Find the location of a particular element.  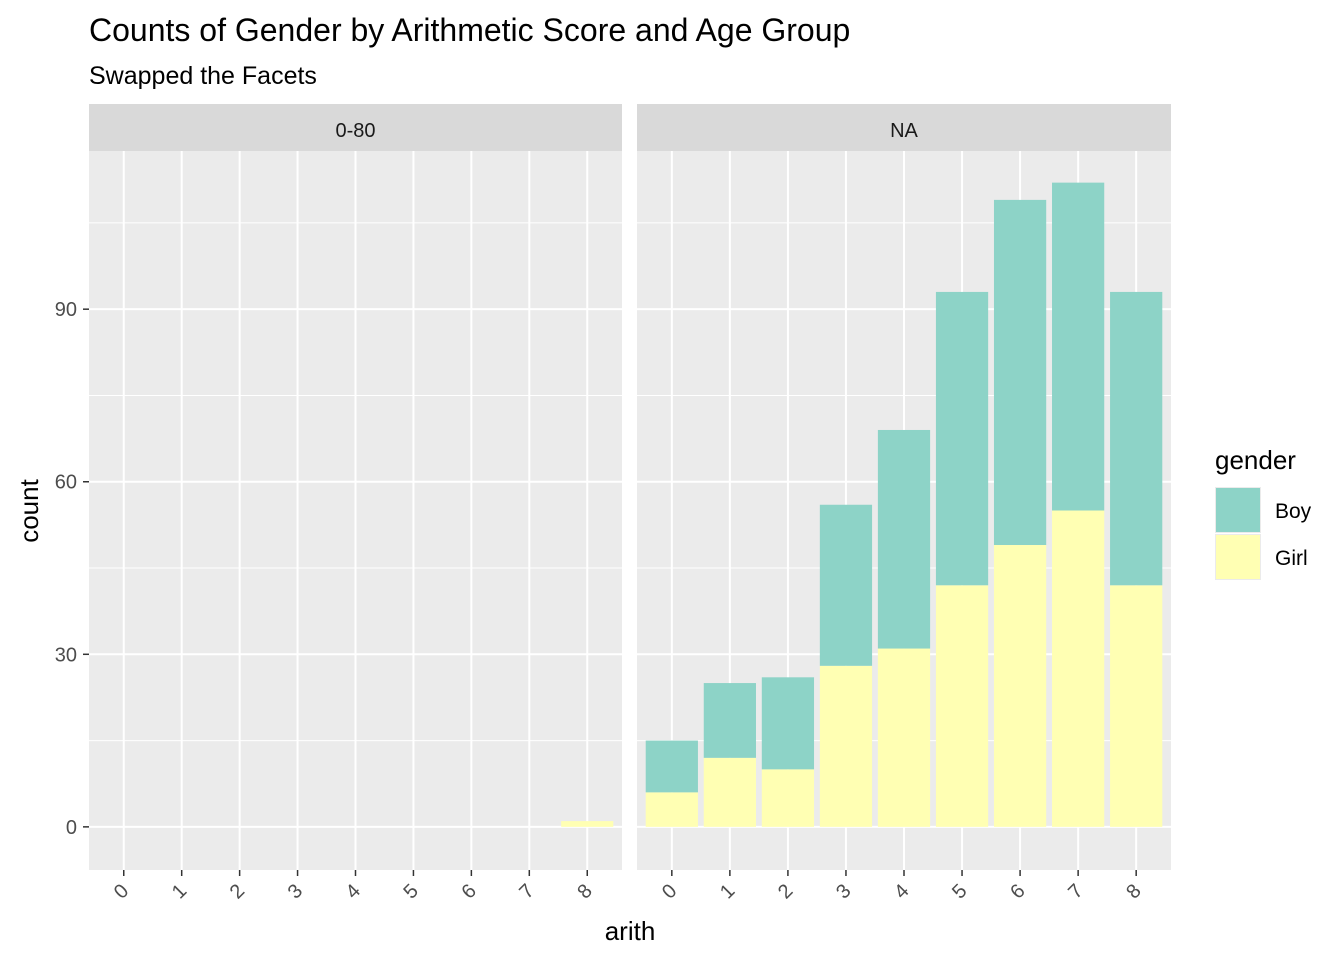

facet-strip-label: NA is located at coordinates (904, 131).